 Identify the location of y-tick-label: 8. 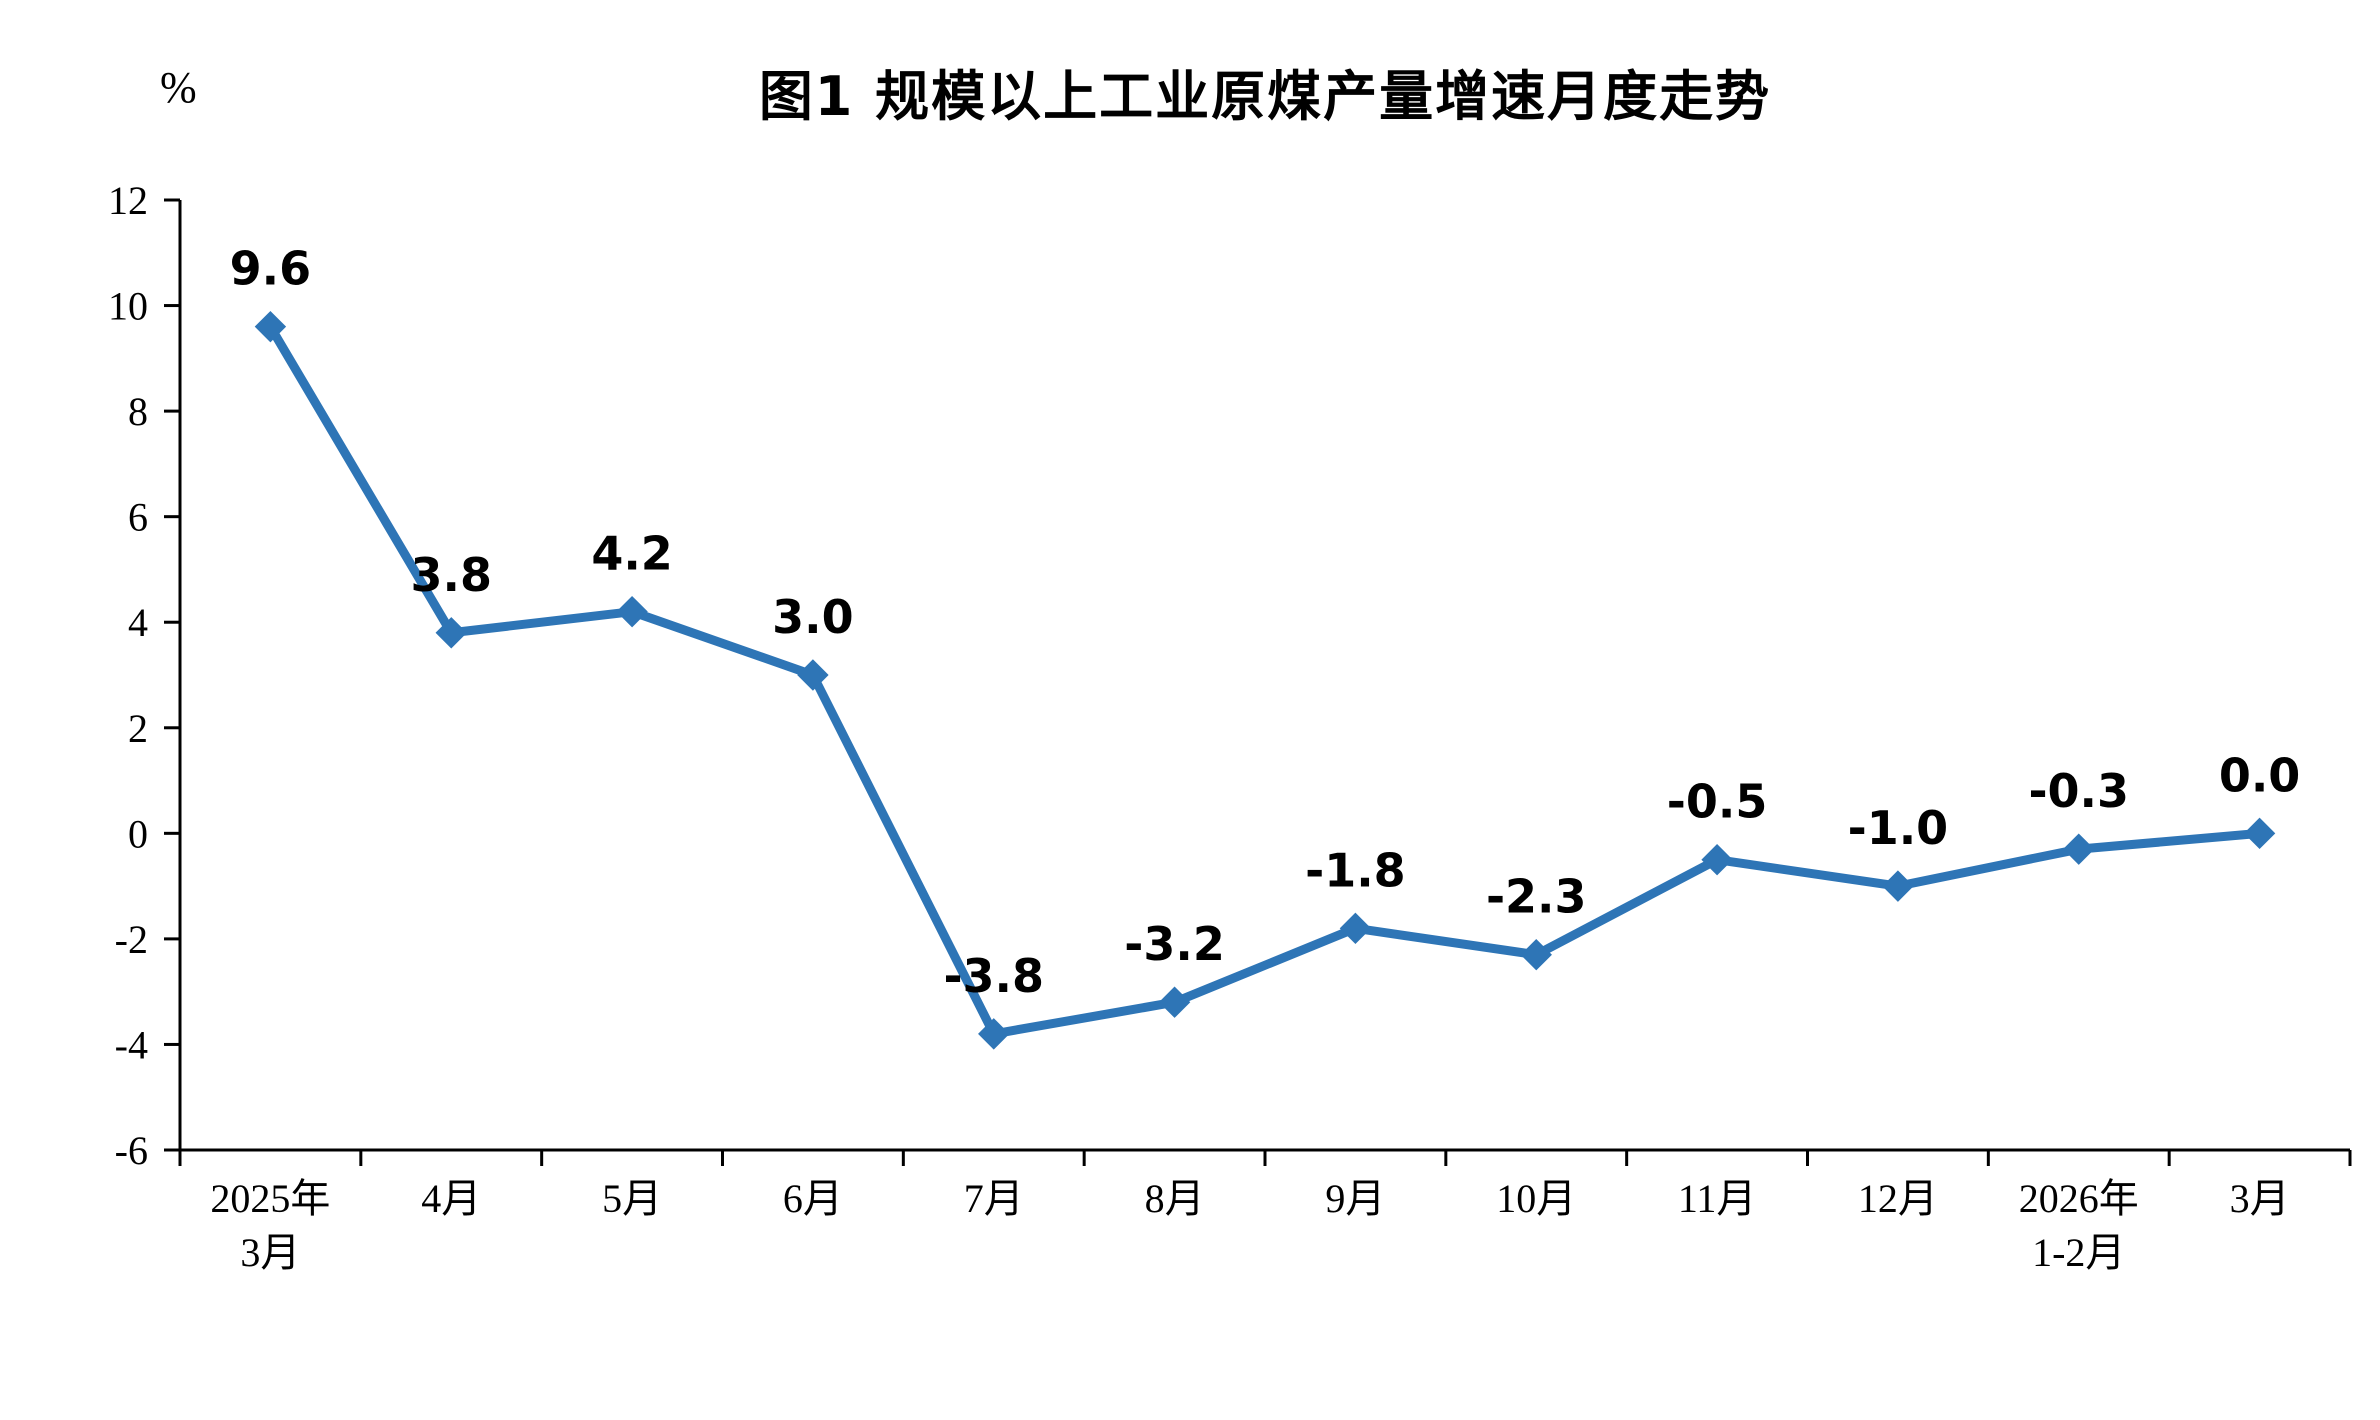
(138, 411).